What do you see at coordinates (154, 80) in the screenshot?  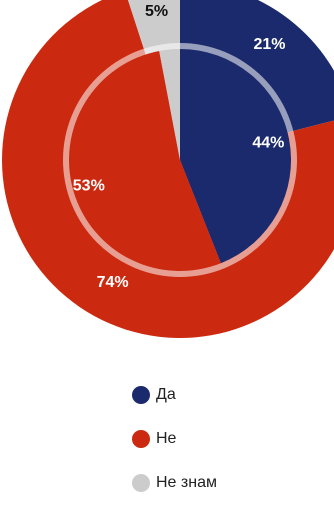 I see `outer-slice-ne-znam` at bounding box center [154, 80].